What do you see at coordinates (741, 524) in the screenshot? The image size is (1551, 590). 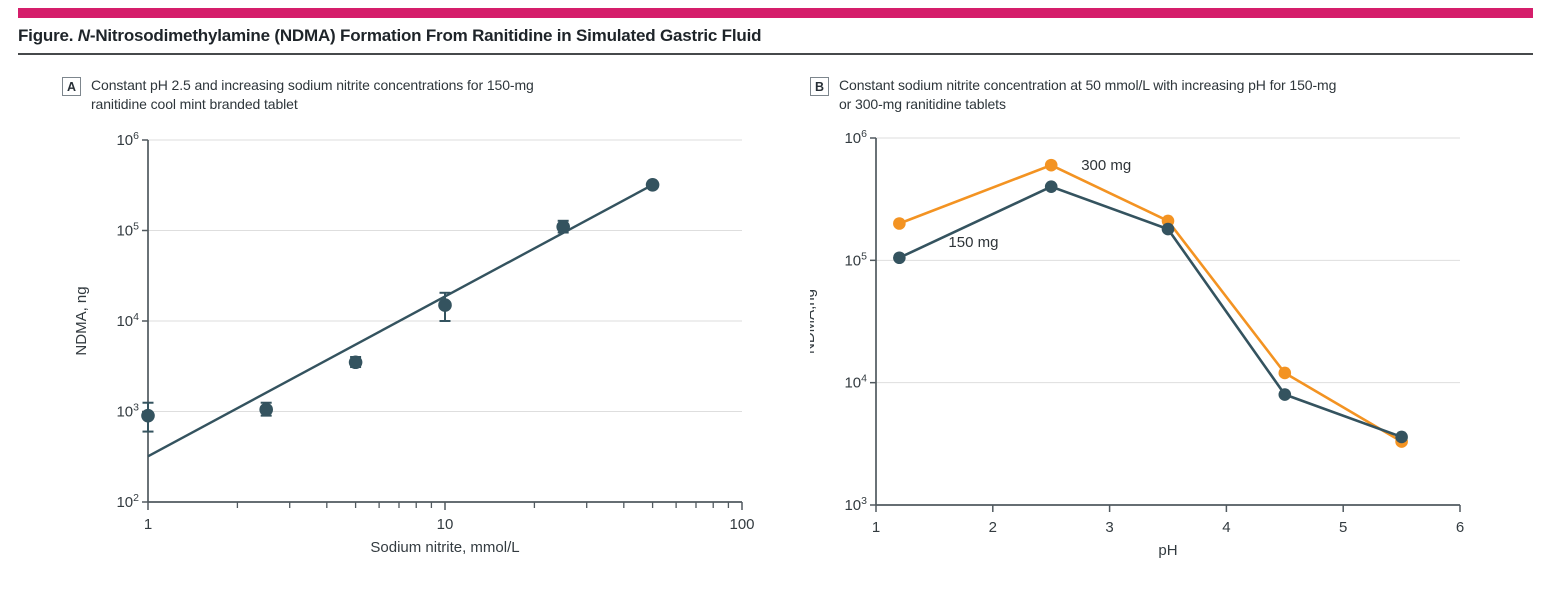 I see `x-tick-label: 100` at bounding box center [741, 524].